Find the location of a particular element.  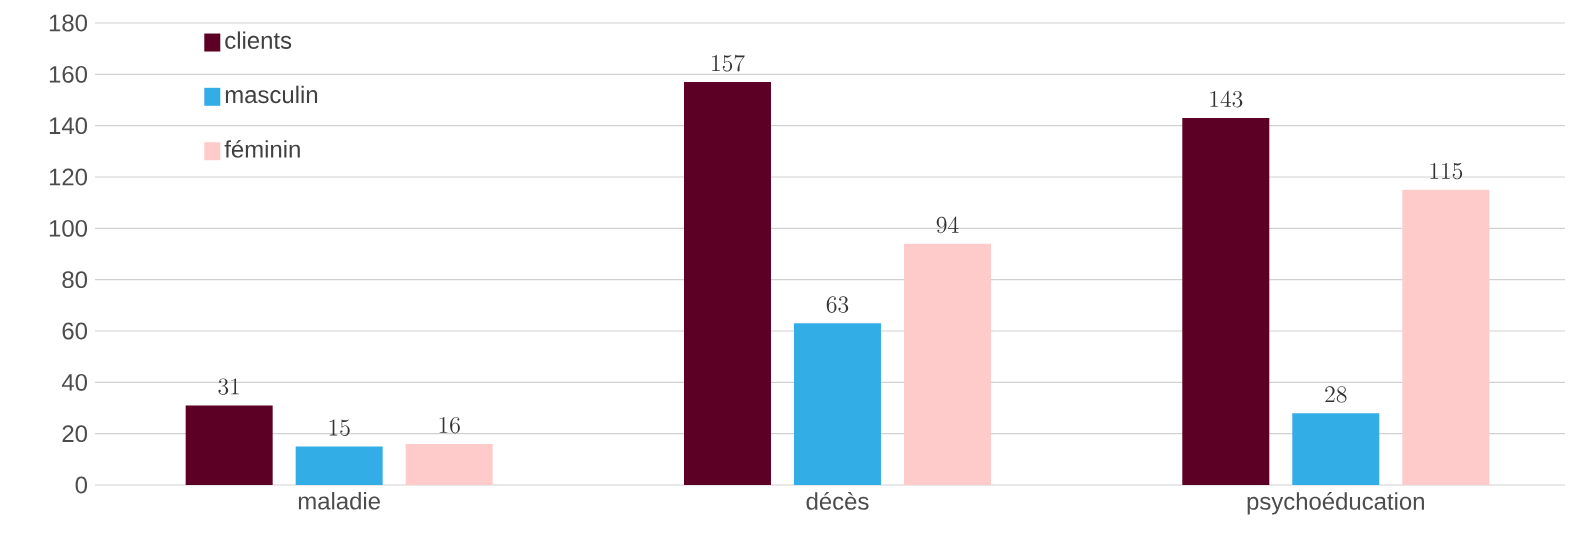

legend-label: féminin is located at coordinates (262, 148).